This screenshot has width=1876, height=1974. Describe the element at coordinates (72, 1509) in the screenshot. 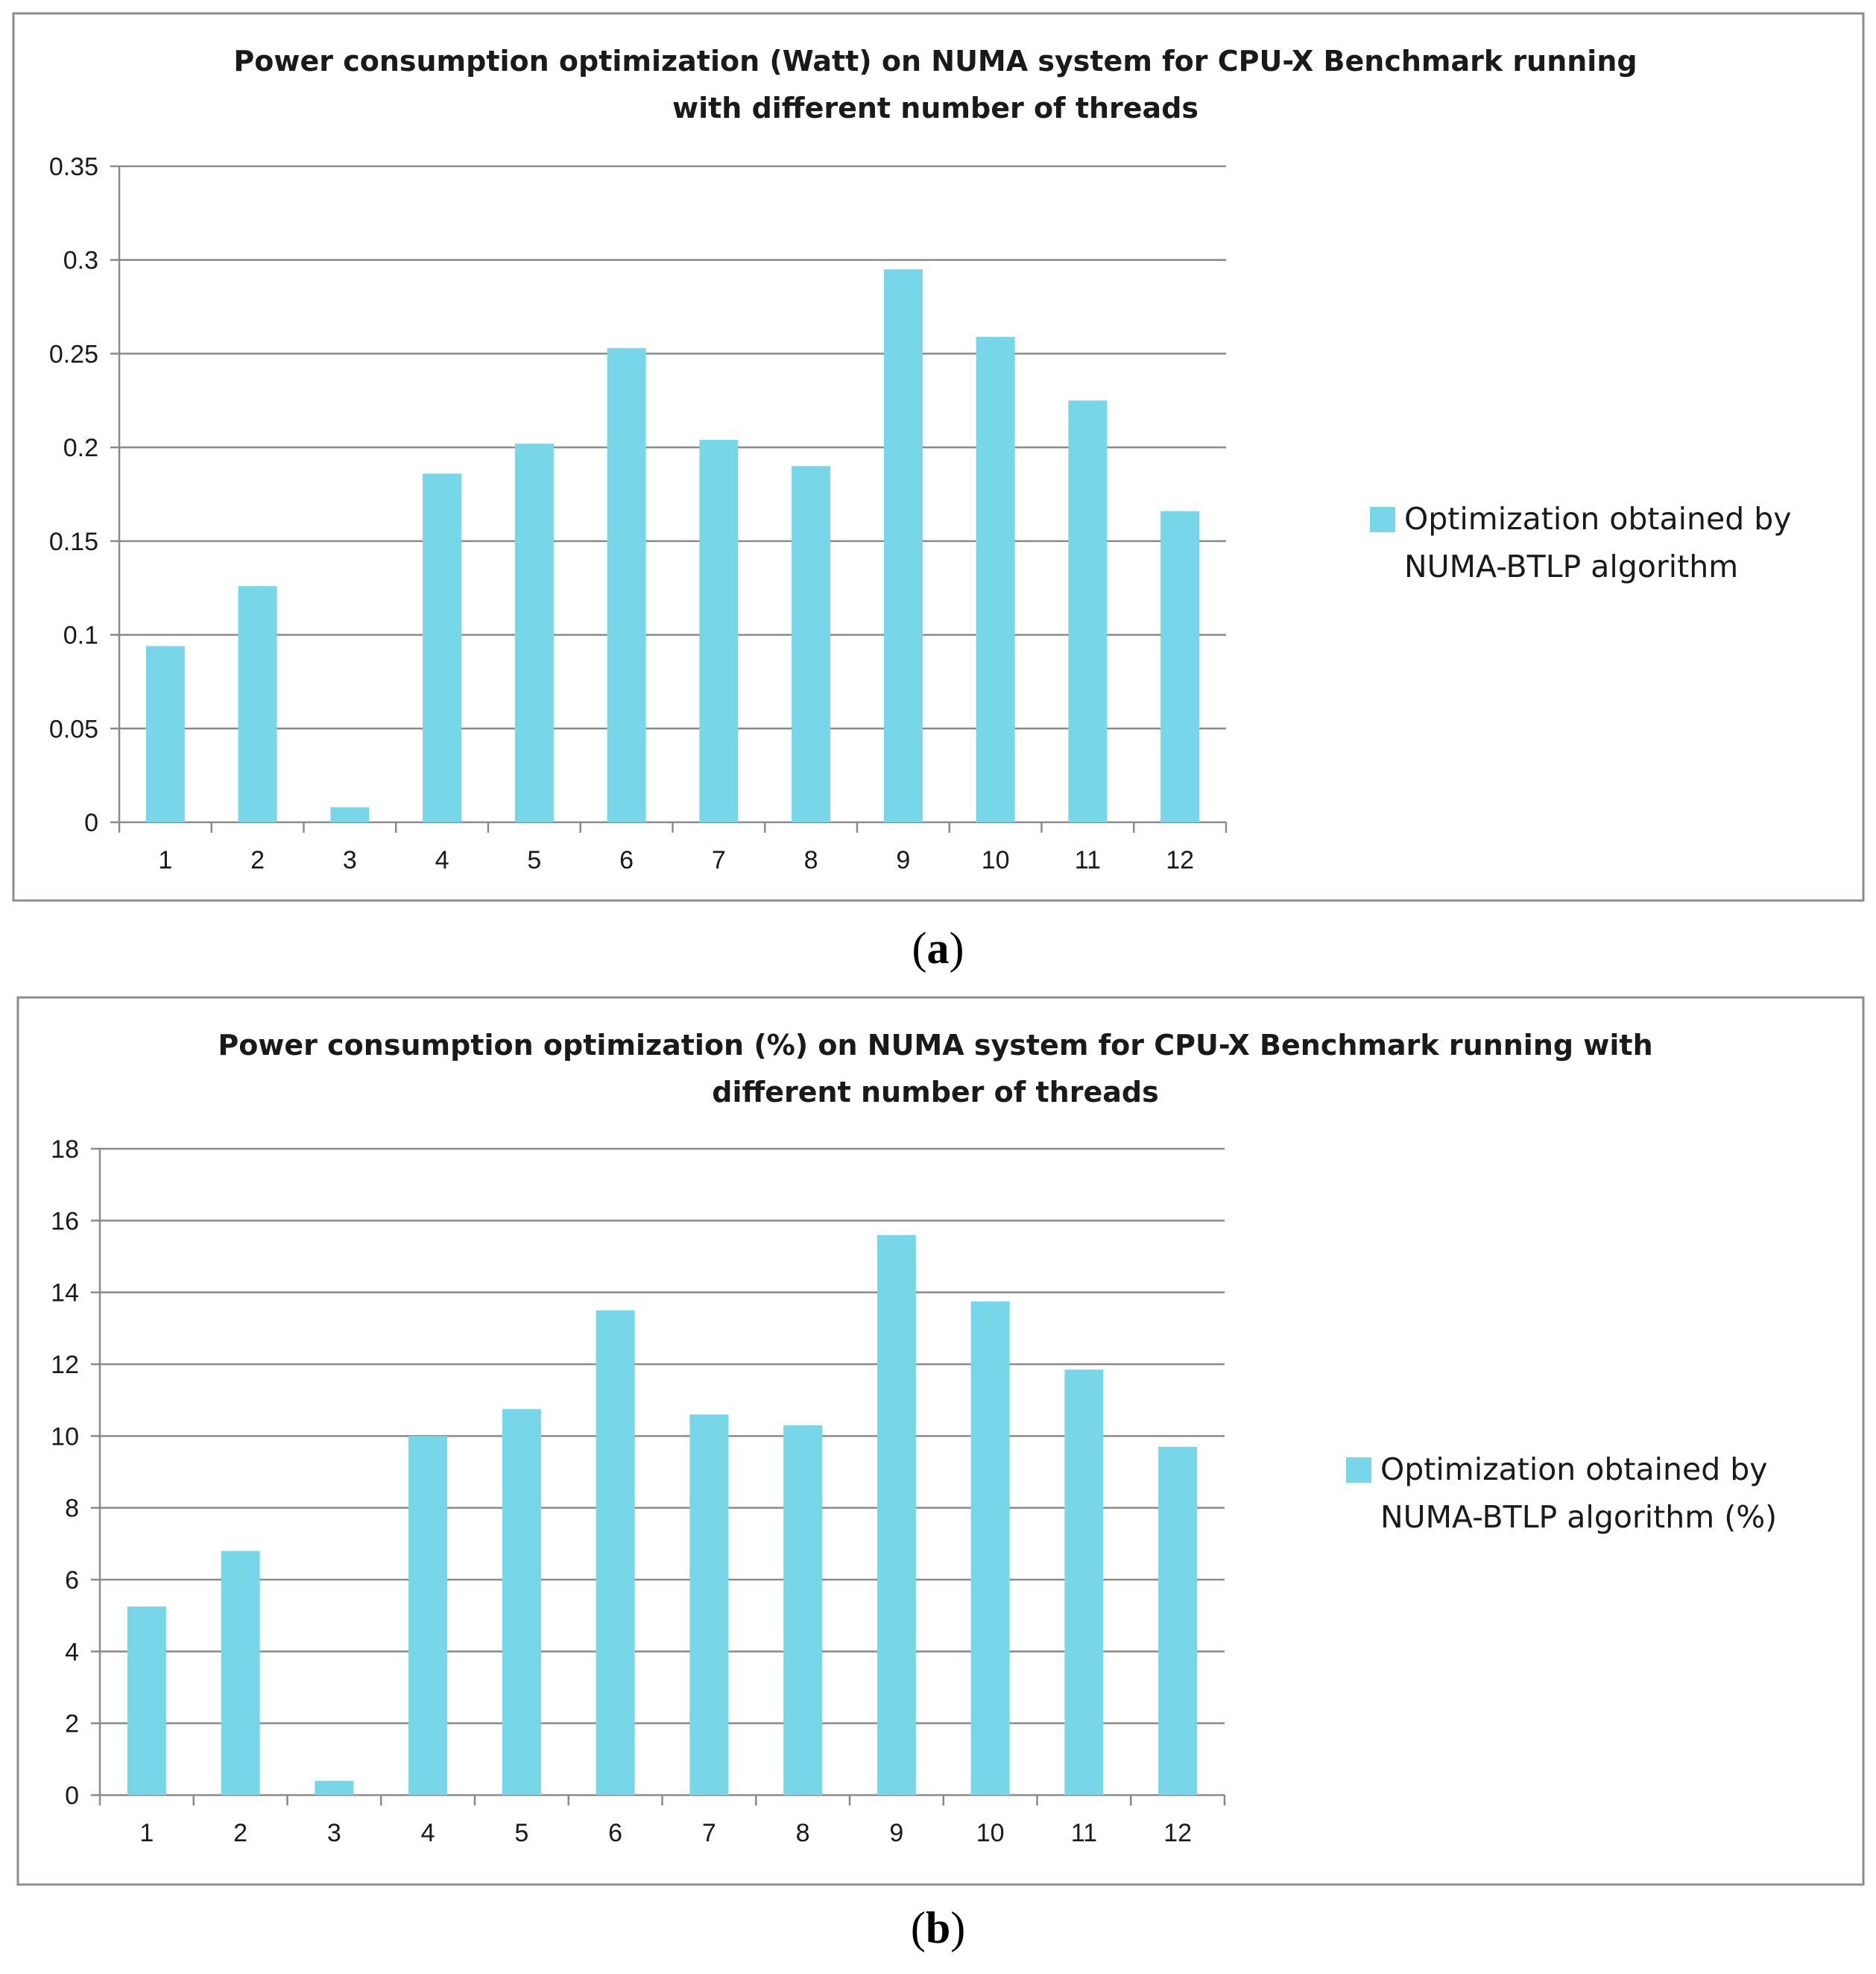

I see `y-tick-label: 8` at that location.